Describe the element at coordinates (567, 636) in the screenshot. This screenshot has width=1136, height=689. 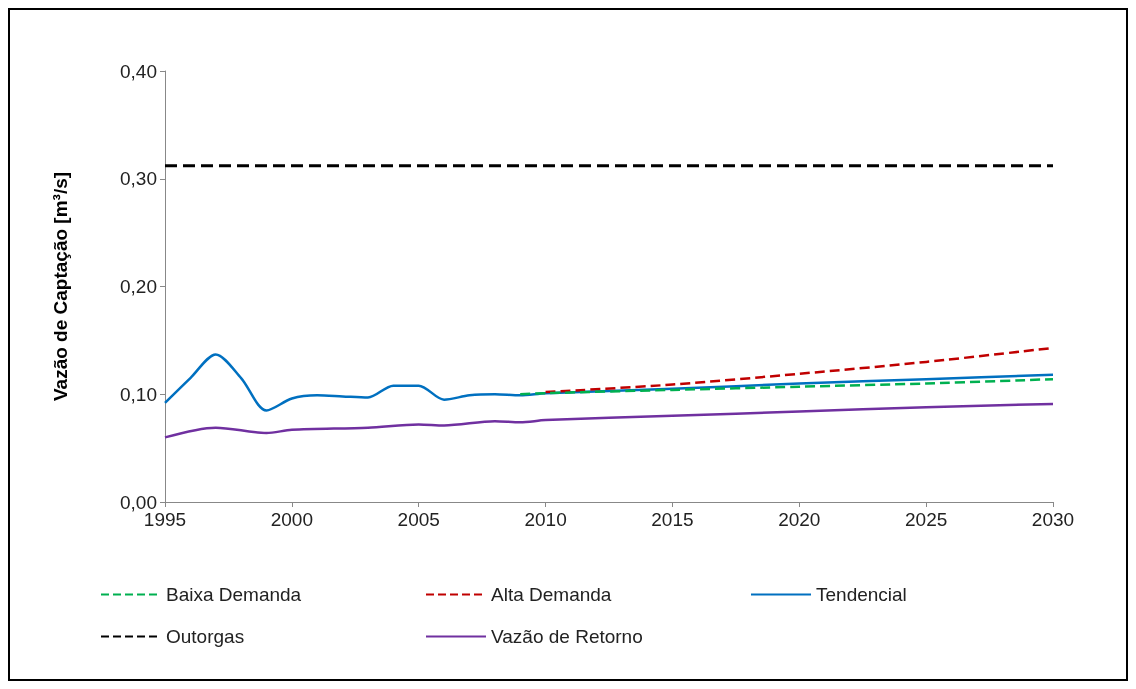
I see `legend-label: Vazão de Retorno` at that location.